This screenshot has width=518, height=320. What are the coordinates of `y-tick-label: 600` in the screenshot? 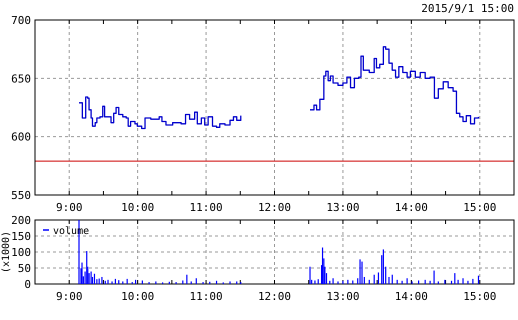 It's located at (21, 137).